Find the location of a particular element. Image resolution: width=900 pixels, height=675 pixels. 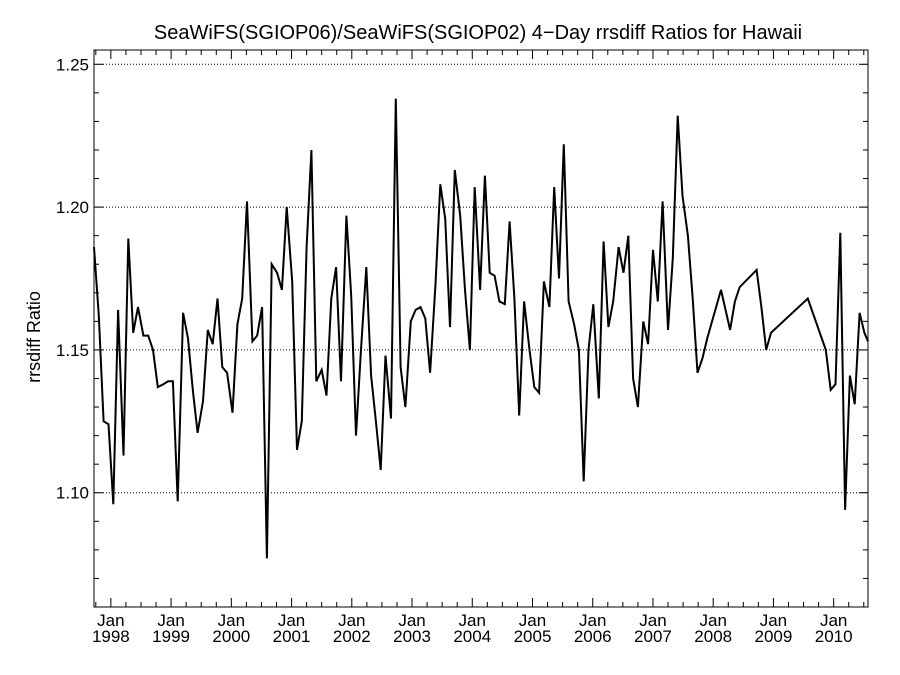

x-tick-year-label: 2004 is located at coordinates (472, 636).